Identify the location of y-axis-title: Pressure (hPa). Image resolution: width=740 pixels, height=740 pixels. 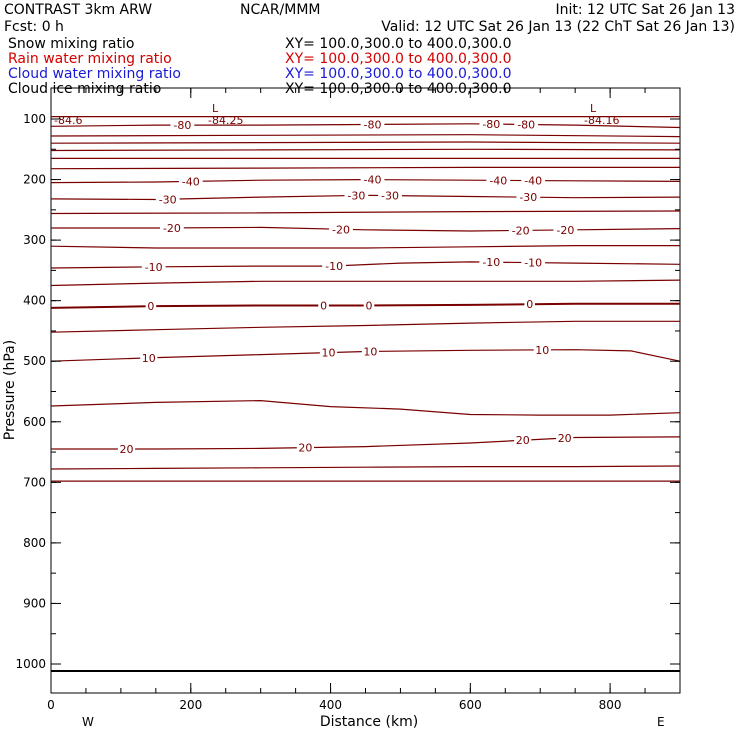
(10, 390).